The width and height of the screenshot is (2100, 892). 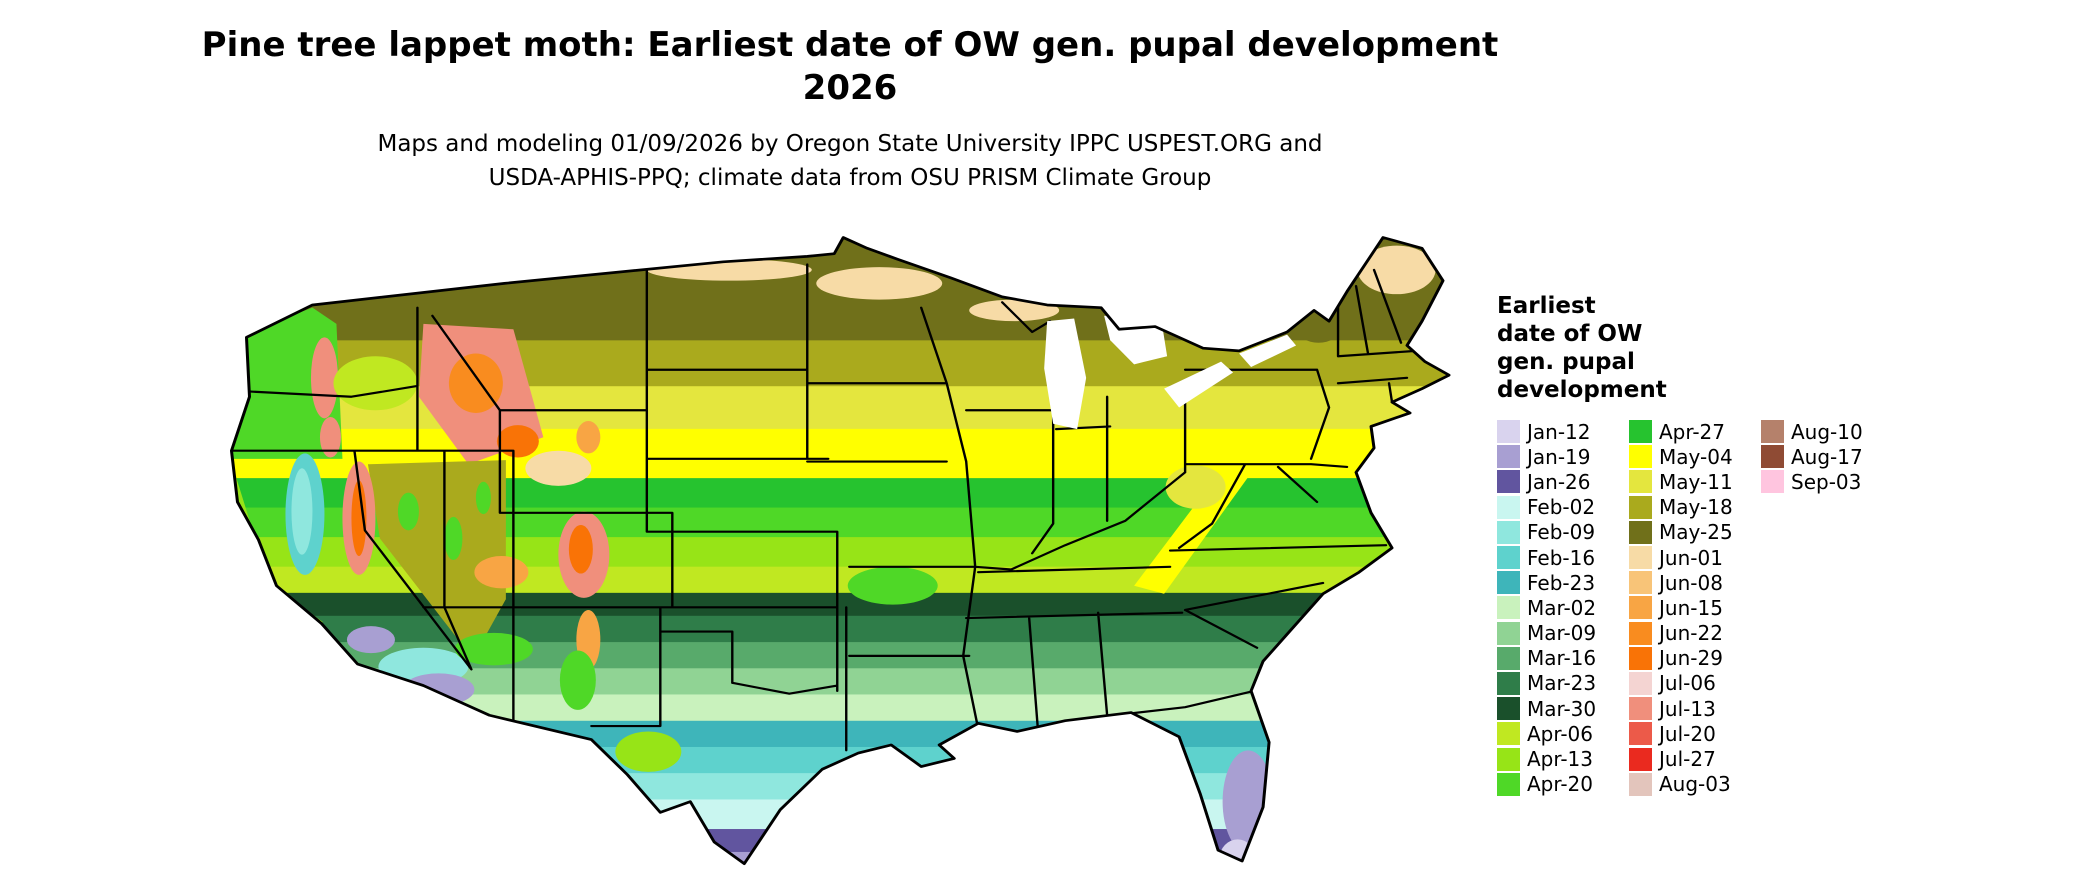 What do you see at coordinates (580, 549) in the screenshot?
I see `map-feature-colorado-rockies-crest` at bounding box center [580, 549].